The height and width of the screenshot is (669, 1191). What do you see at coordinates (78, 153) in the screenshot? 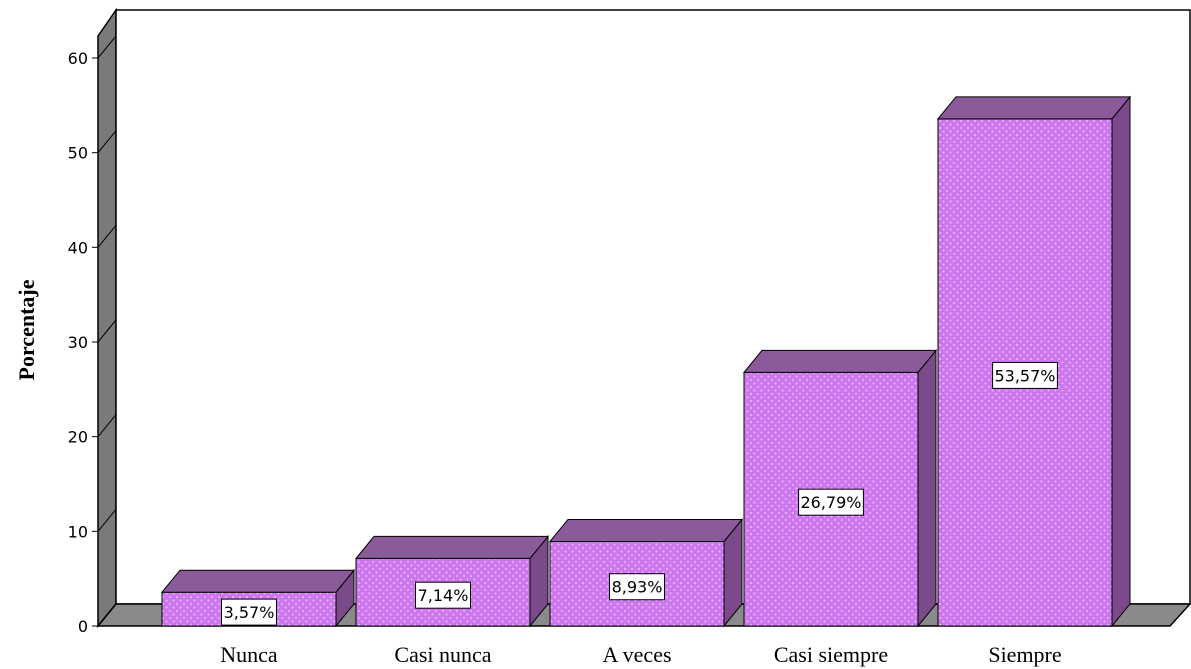
I see `y-tick-label: 50` at bounding box center [78, 153].